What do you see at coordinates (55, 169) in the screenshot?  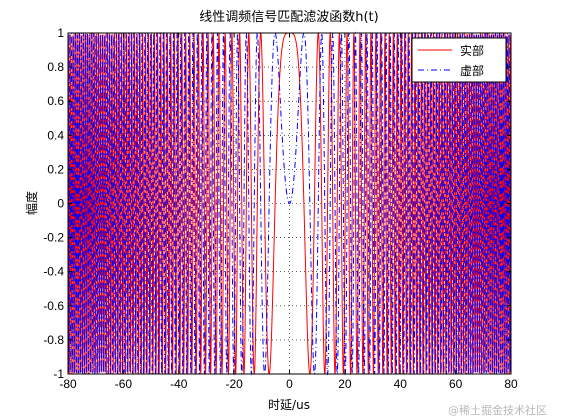 I see `y-tick-label: 0.2` at bounding box center [55, 169].